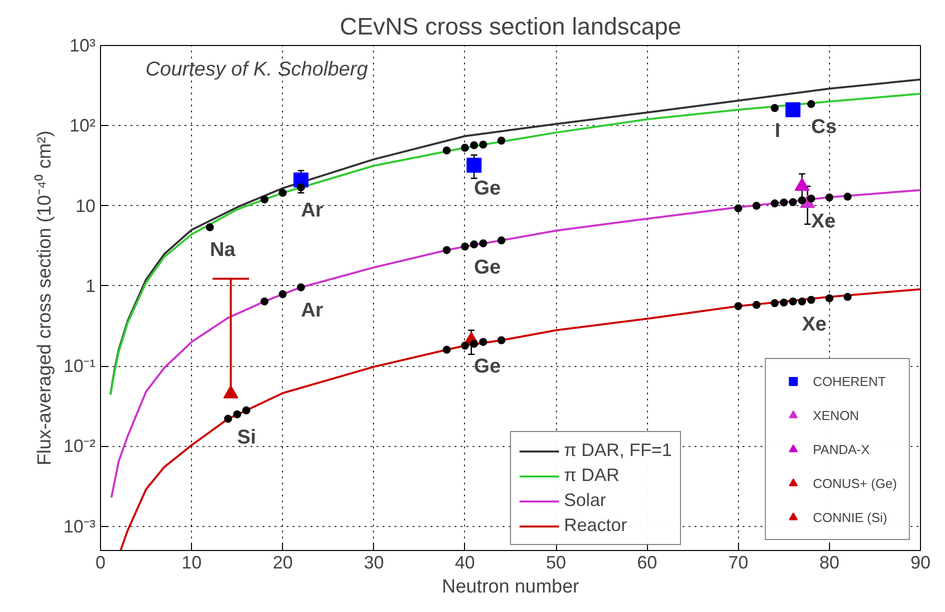  What do you see at coordinates (79, 446) in the screenshot?
I see `y-tick-label: 10⁻²` at bounding box center [79, 446].